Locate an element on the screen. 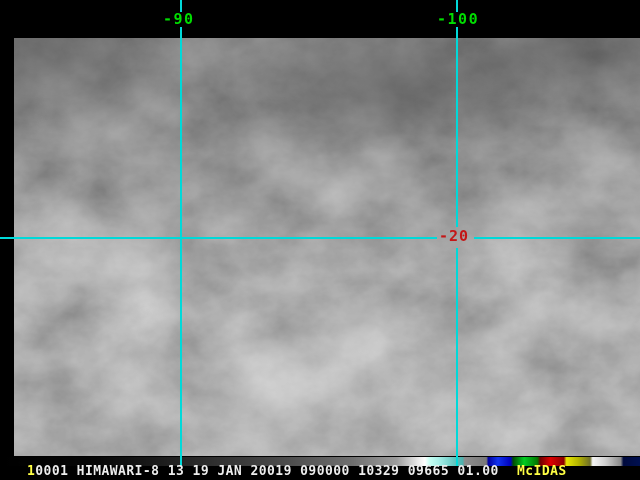 The height and width of the screenshot is (480, 640). mcidas-brand: McIDAS is located at coordinates (542, 471).